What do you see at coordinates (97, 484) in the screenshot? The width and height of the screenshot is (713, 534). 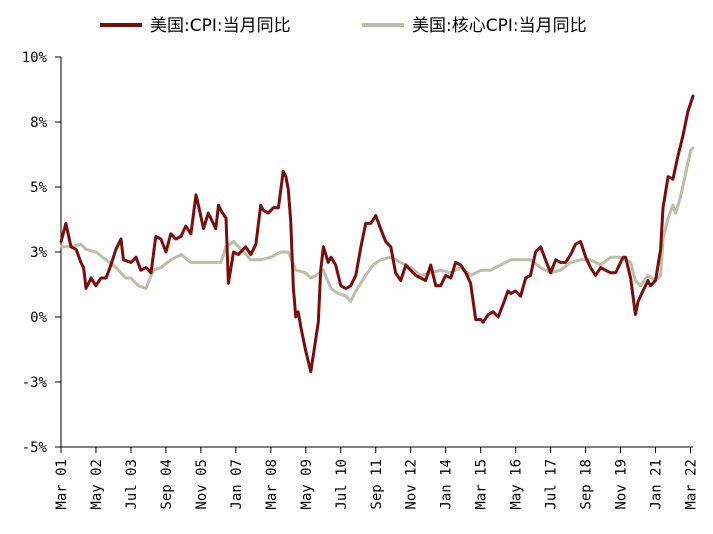 I see `x-tick-label: May 02` at bounding box center [97, 484].